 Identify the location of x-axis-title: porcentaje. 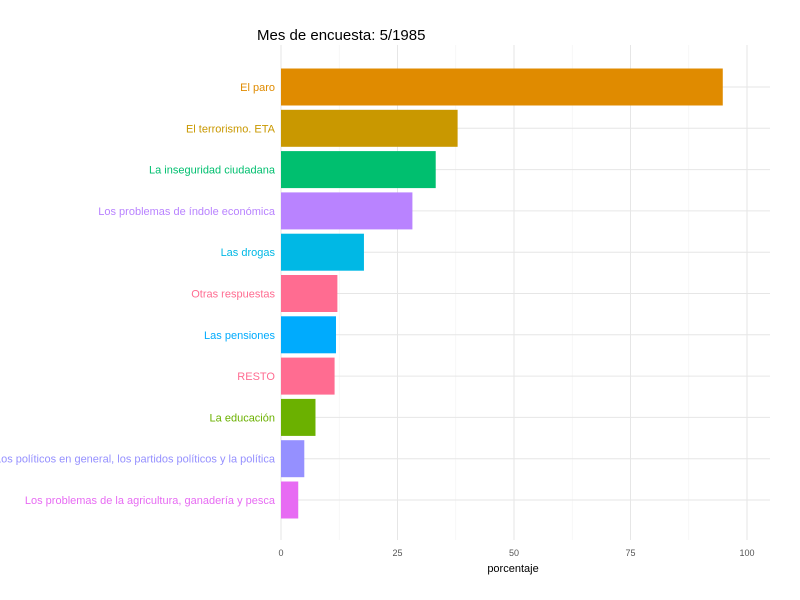
(512, 569).